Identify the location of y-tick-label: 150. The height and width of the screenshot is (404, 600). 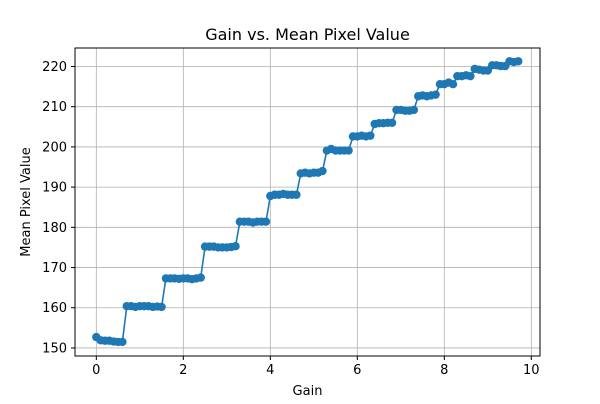
(54, 348).